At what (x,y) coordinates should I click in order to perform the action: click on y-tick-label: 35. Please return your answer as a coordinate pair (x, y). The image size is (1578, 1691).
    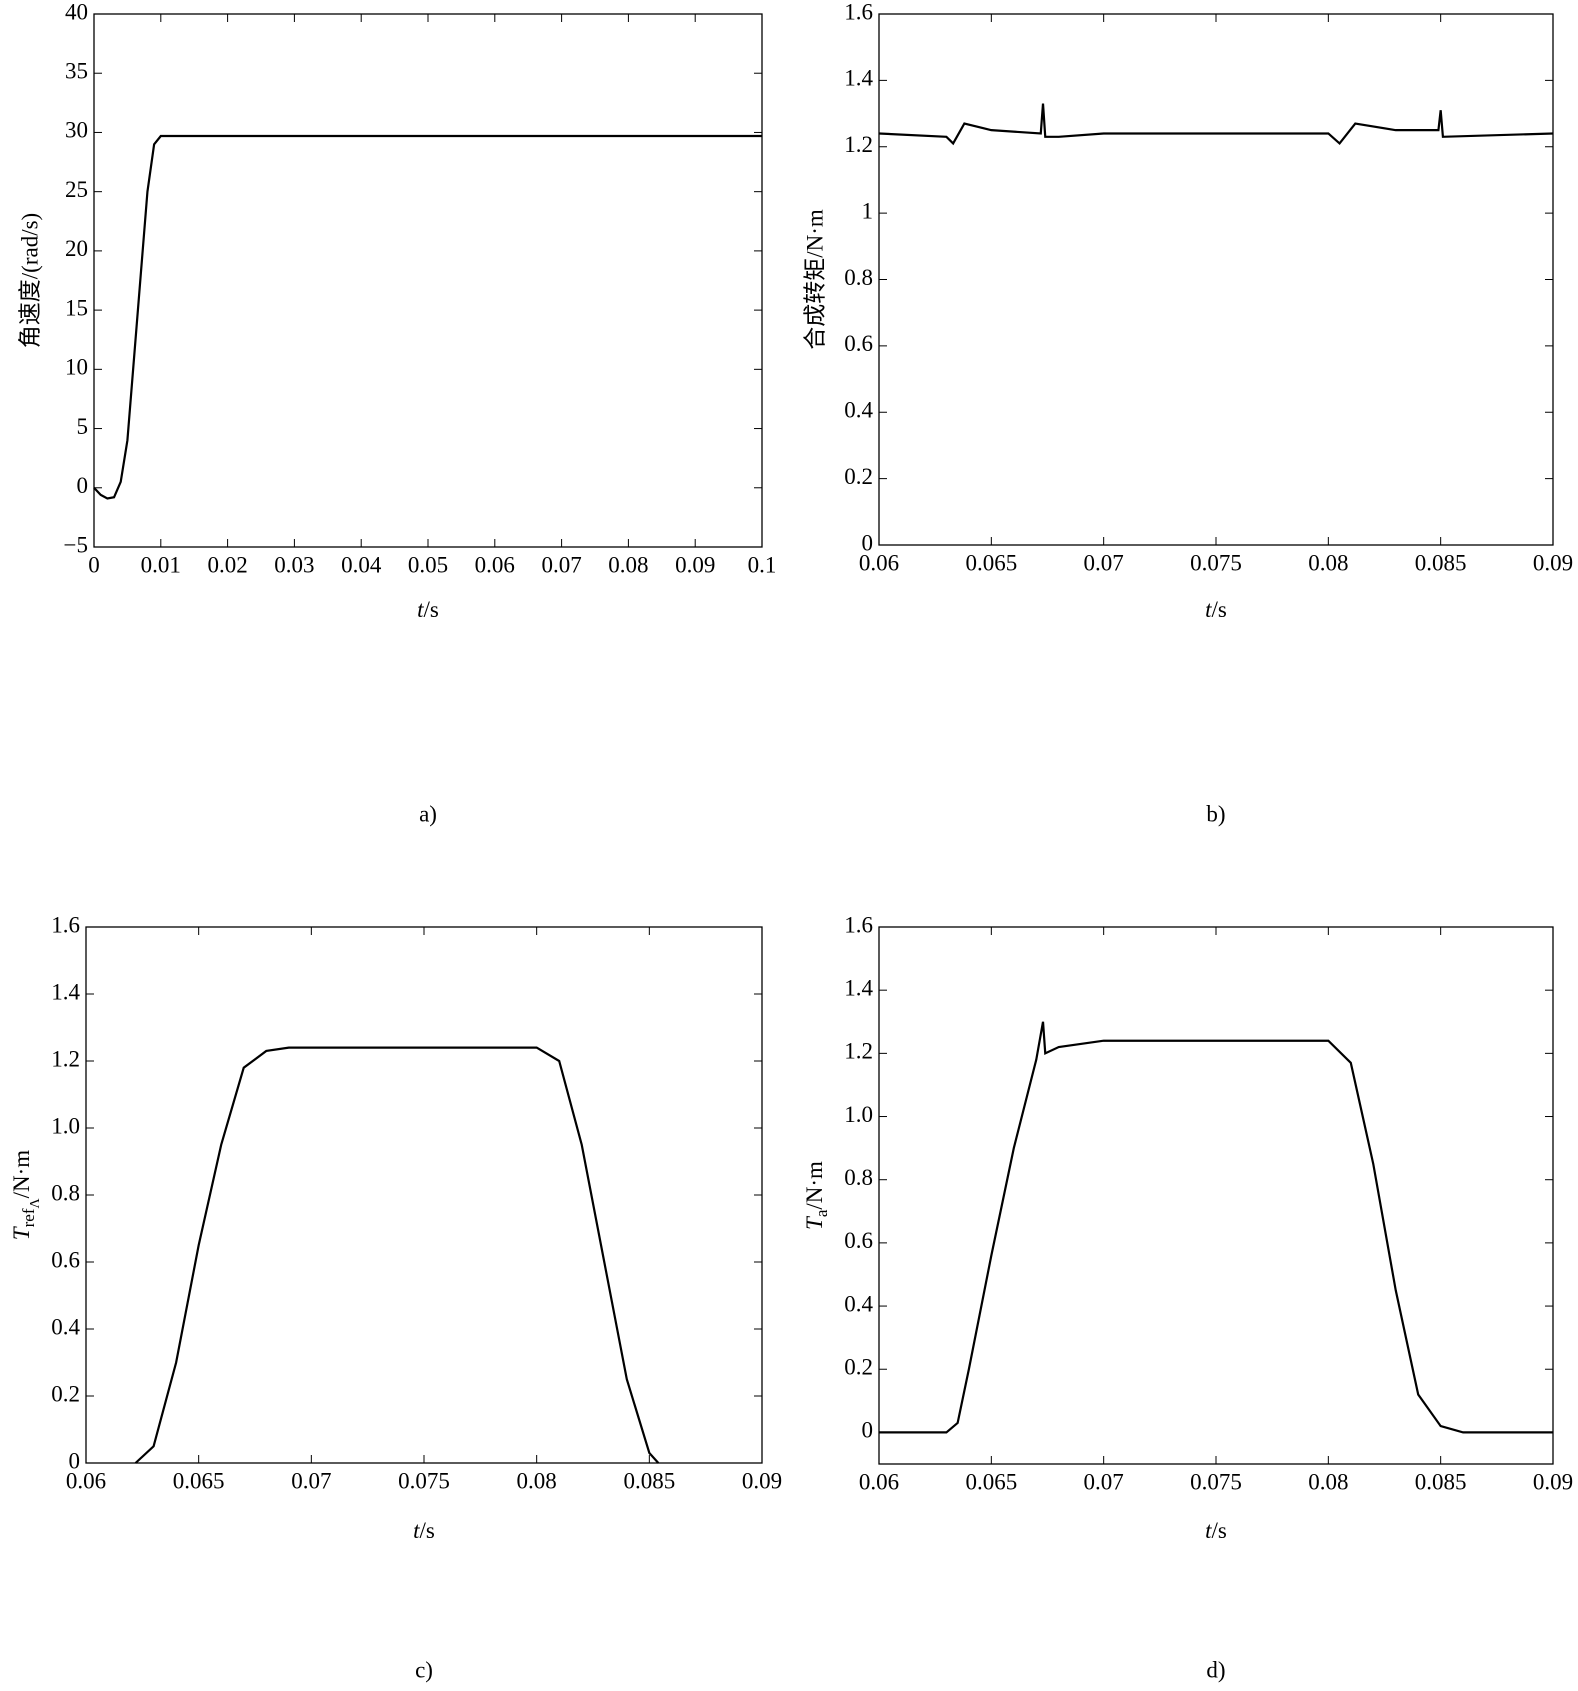
    Looking at the image, I should click on (76, 71).